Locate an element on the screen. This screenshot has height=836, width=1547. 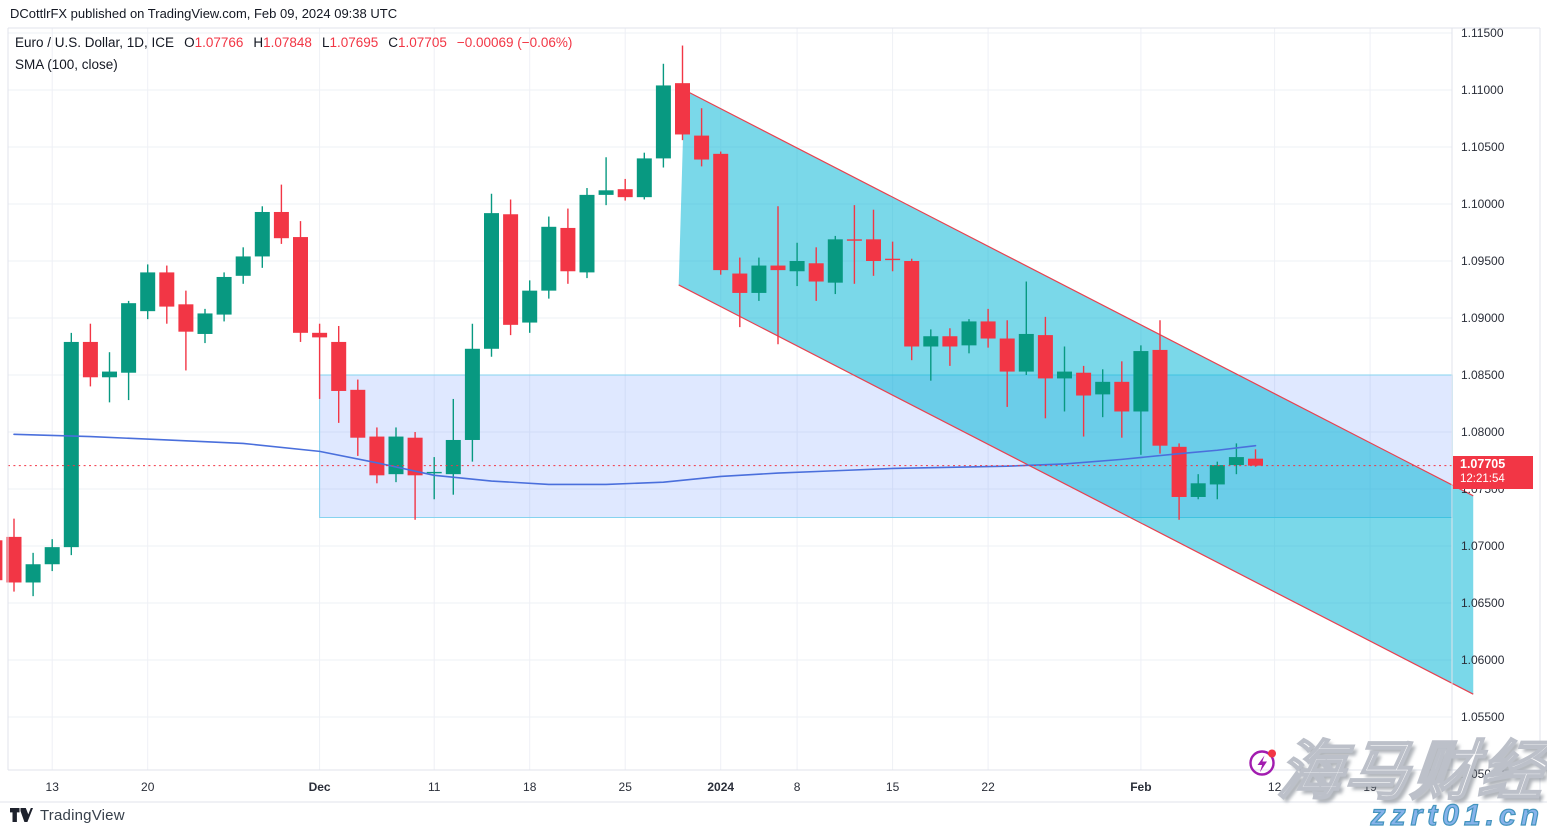
price-axis-label: 1.06000 is located at coordinates (1483, 660).